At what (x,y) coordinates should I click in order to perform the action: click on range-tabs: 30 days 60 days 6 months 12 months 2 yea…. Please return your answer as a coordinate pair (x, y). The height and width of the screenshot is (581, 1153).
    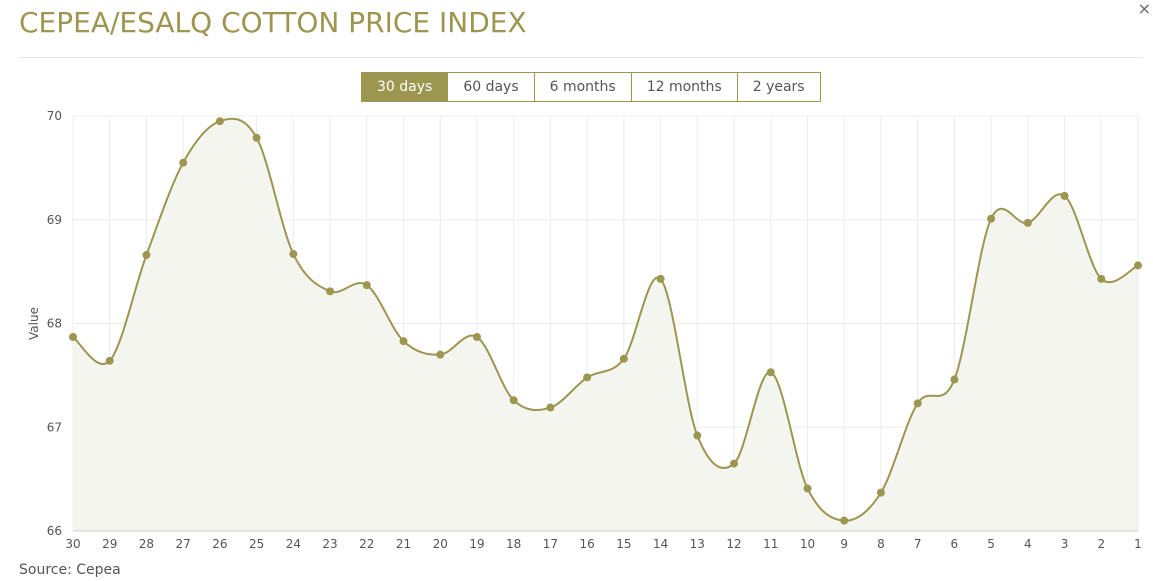
    Looking at the image, I should click on (591, 87).